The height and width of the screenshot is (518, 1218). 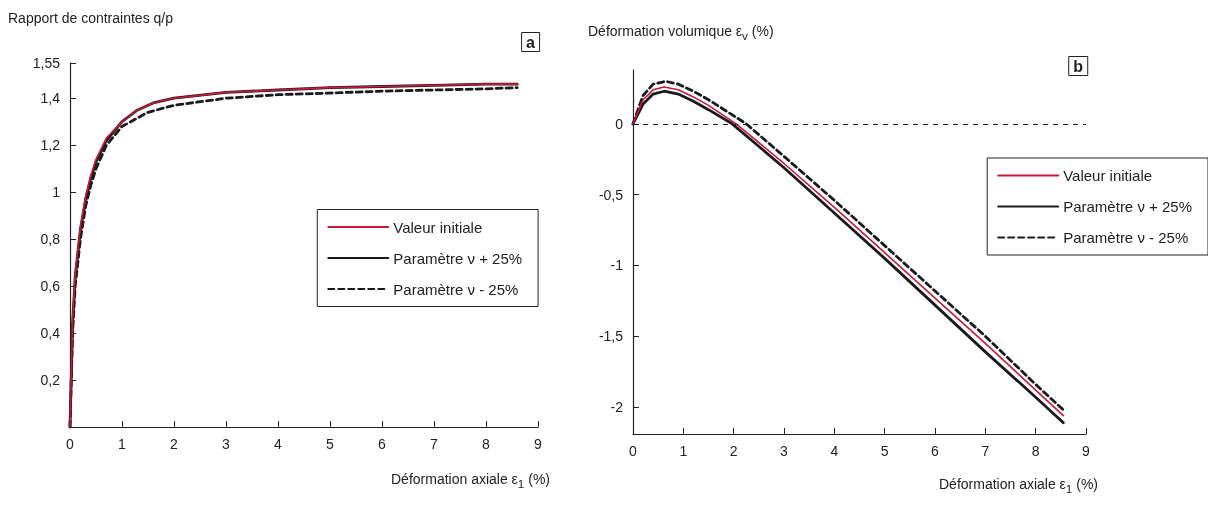 What do you see at coordinates (90, 18) in the screenshot?
I see `y-axis-title: Rapport de contraintes q/p` at bounding box center [90, 18].